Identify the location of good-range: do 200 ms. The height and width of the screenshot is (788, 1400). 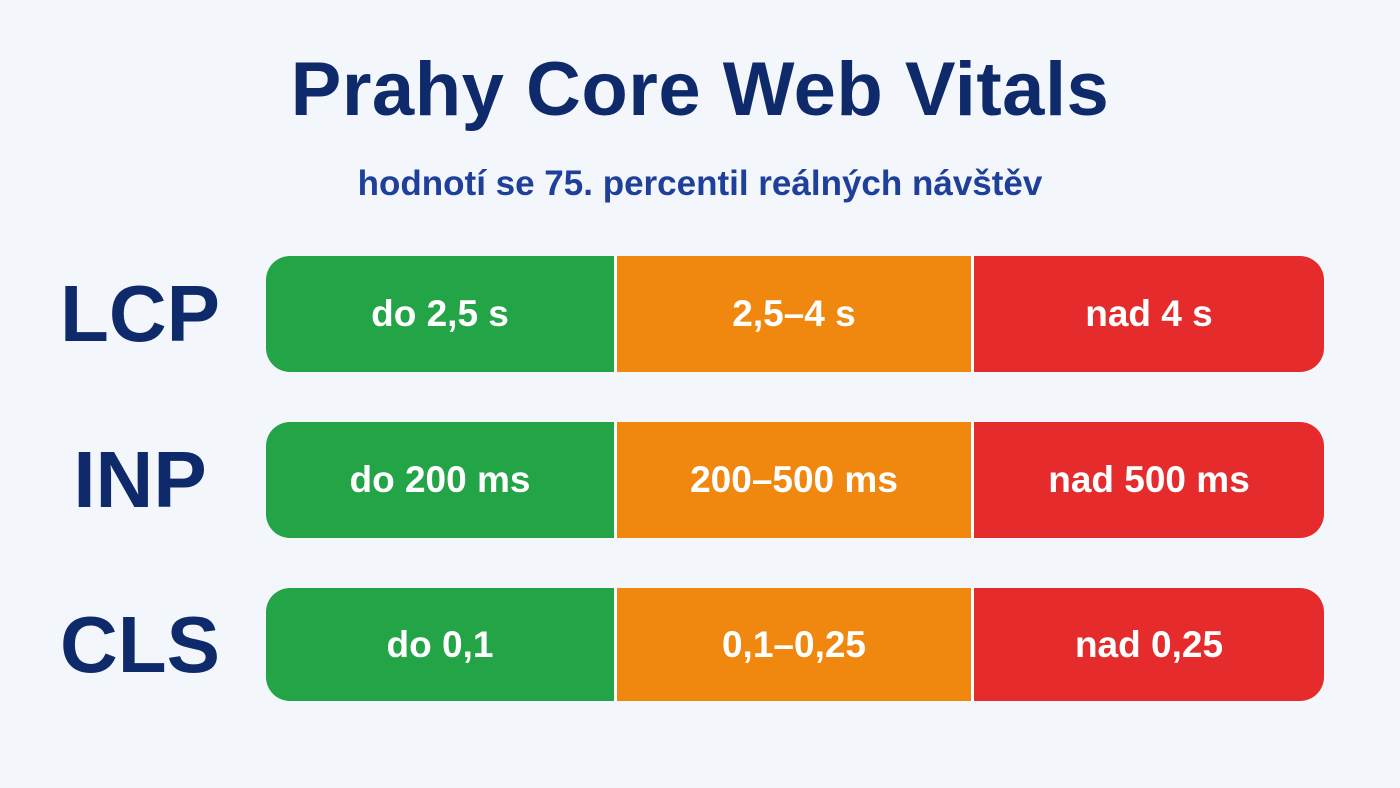
(440, 480).